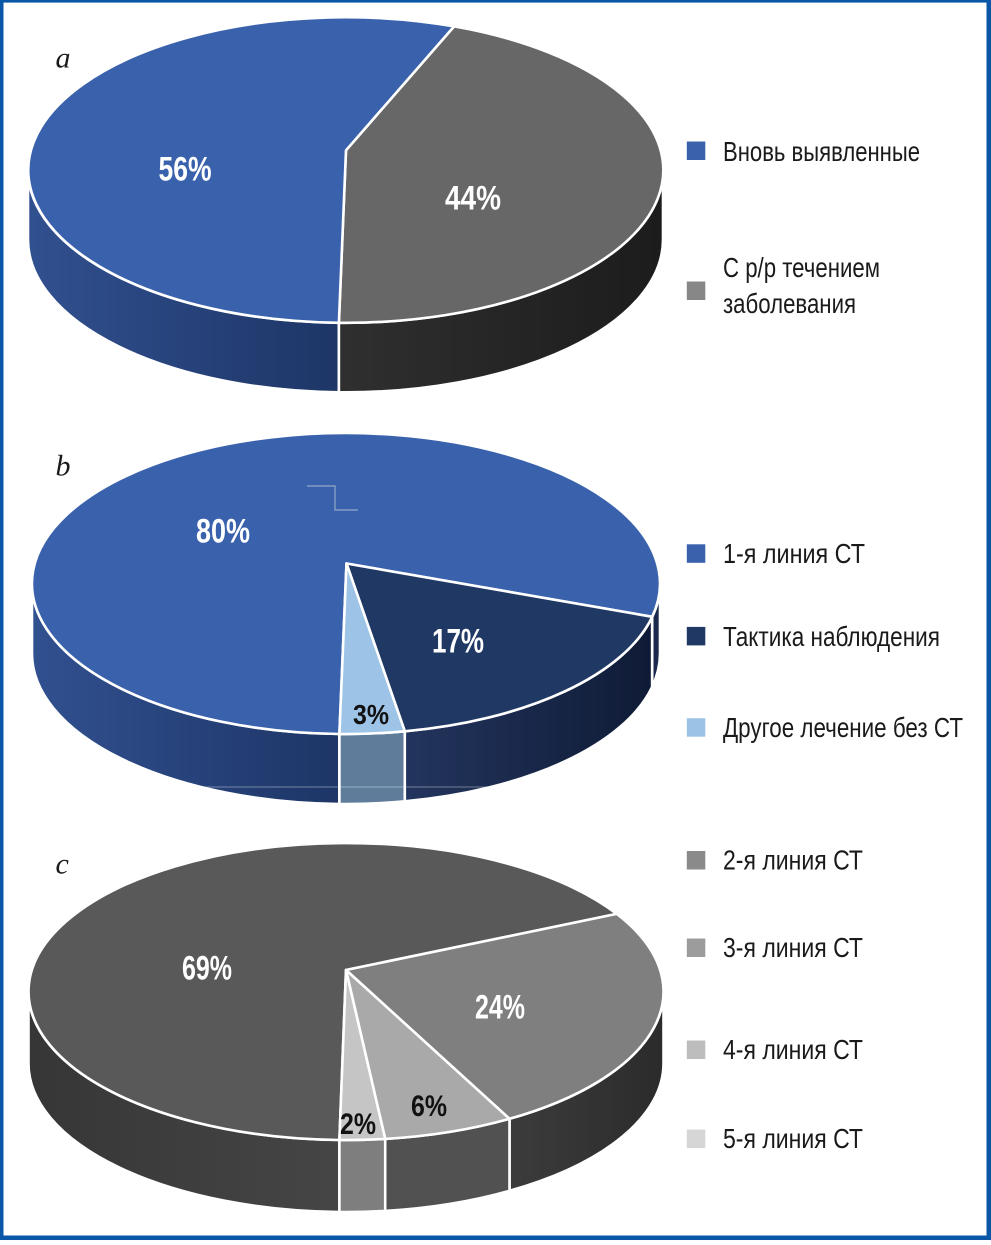  I want to click on svg-text: 69%, so click(207, 969).